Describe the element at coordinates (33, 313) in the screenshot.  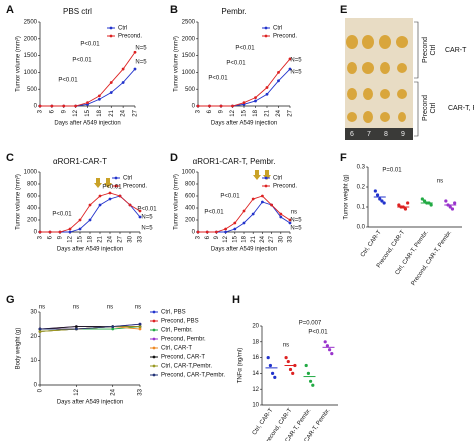
I see `y-tick-label: 30` at that location.